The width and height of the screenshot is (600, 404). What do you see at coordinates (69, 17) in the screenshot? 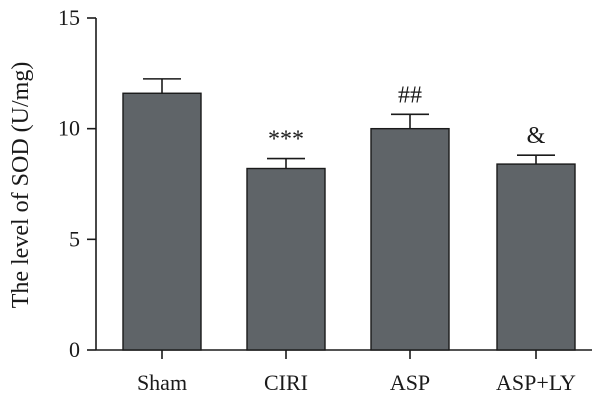
I see `y-tick-label: 15` at bounding box center [69, 17].